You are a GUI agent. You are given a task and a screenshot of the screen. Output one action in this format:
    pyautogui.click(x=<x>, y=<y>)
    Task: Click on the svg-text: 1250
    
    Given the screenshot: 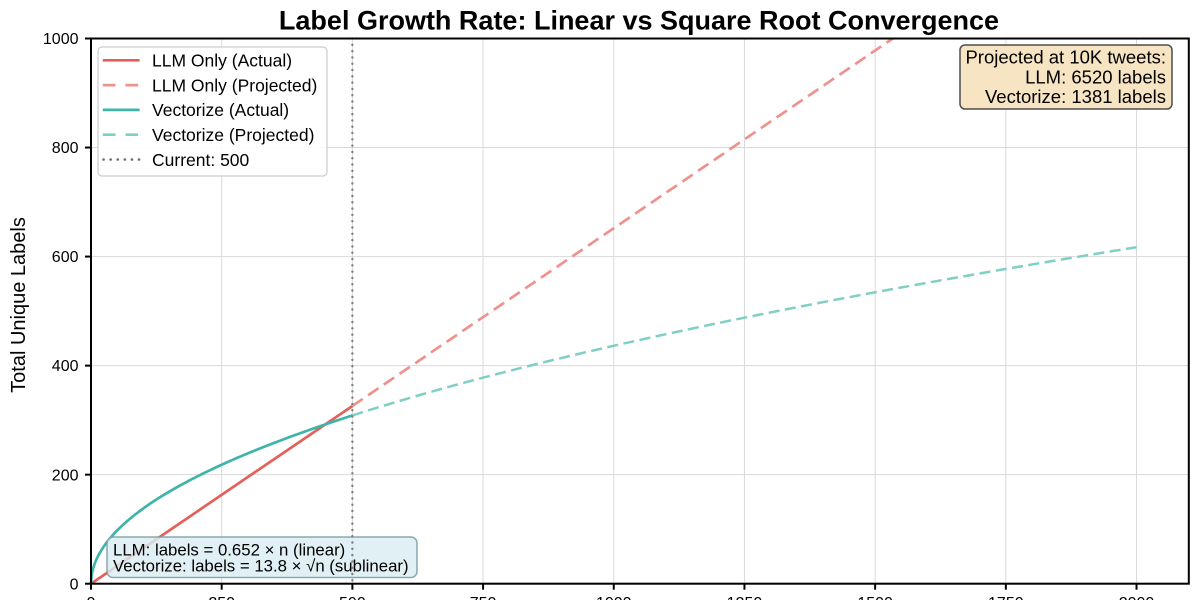 What is the action you would take?
    pyautogui.click(x=745, y=597)
    